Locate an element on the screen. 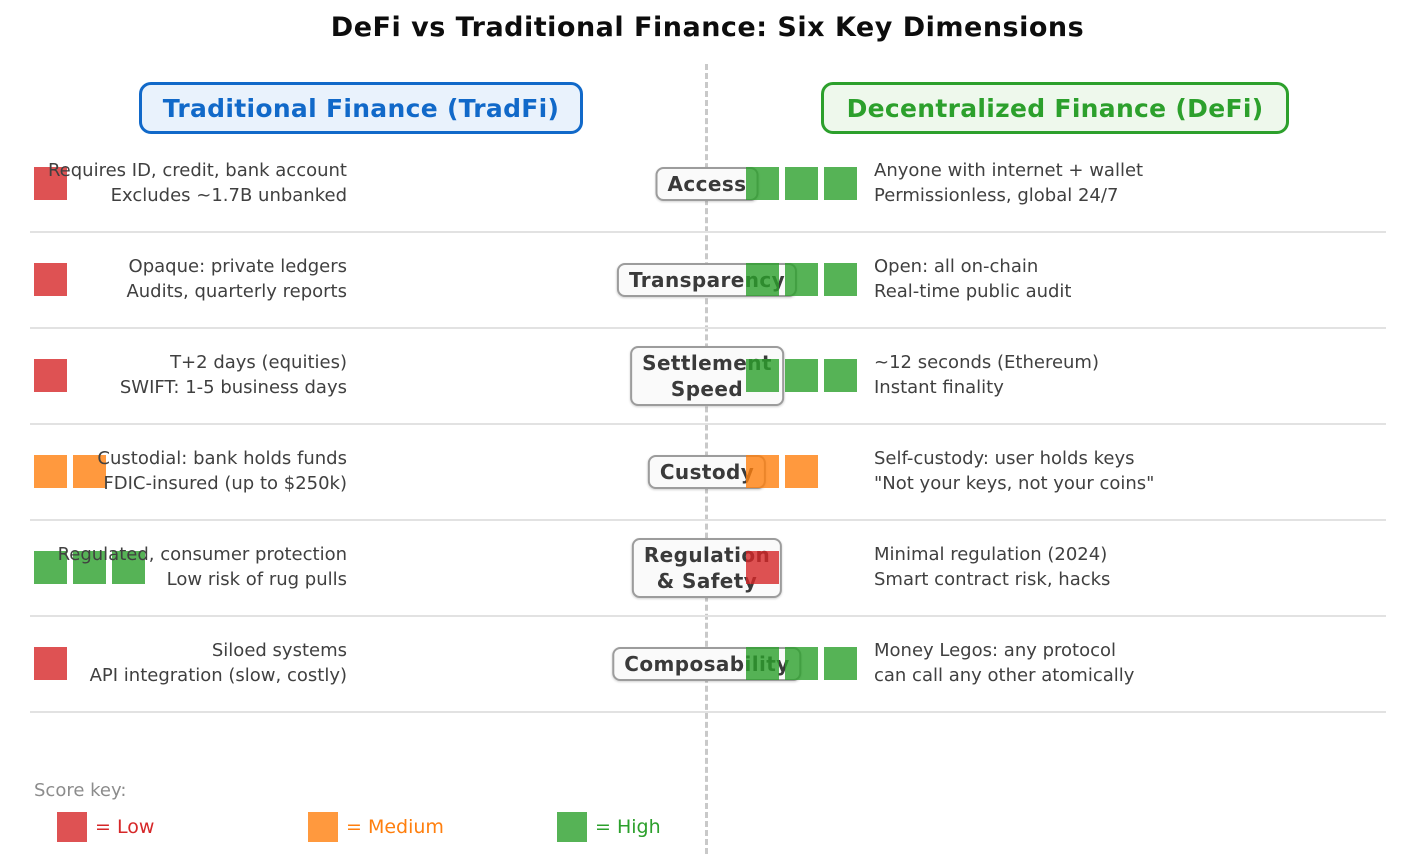  tradfi-text-line2: Excludes ~1.7B unbanked is located at coordinates (228, 195).